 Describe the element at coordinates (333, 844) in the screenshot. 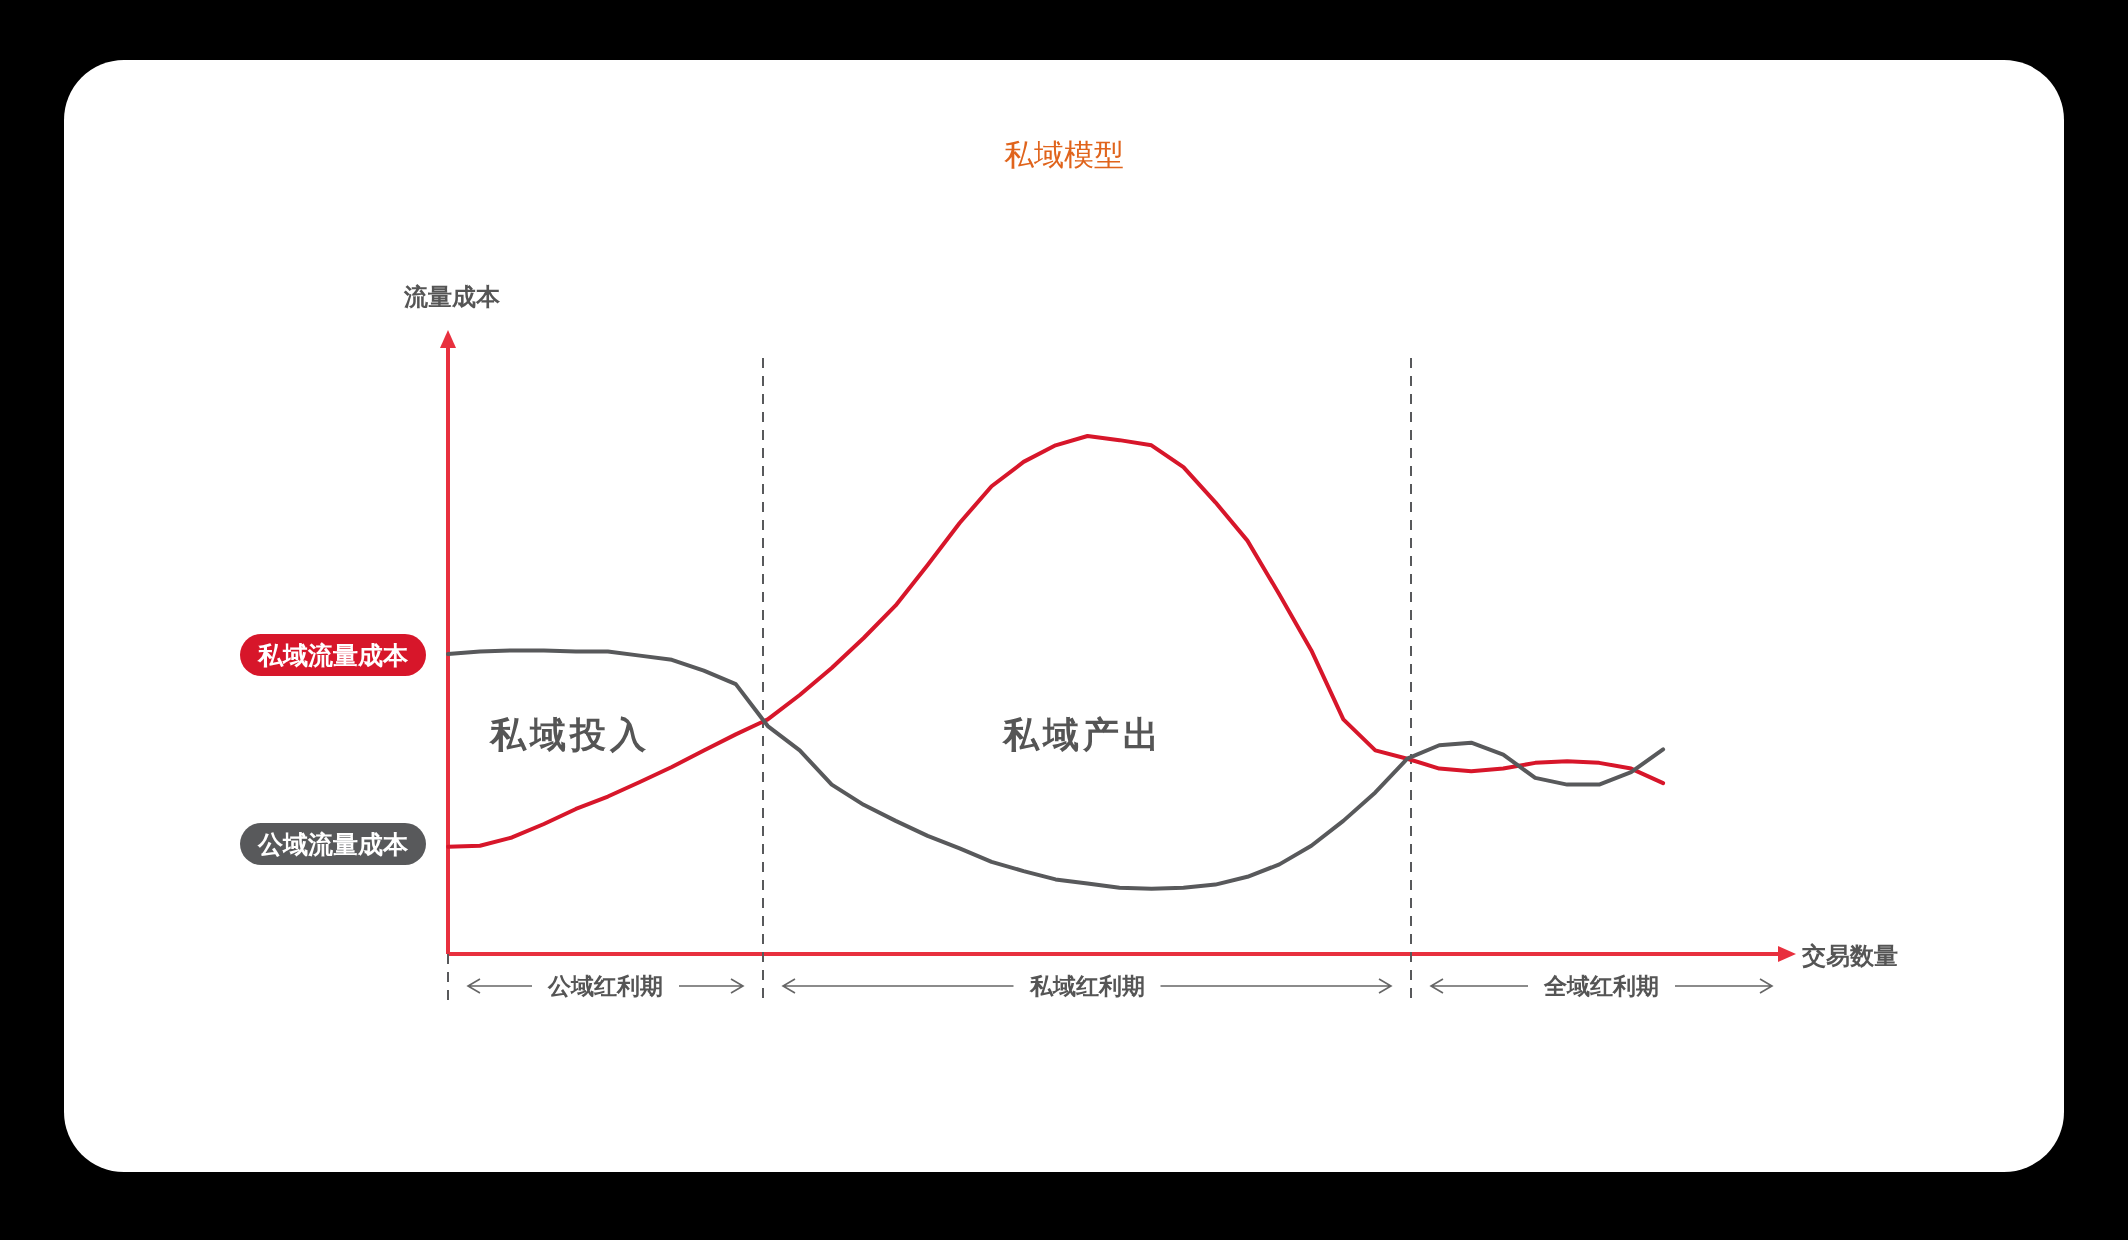

I see `text: 公域流量成本` at that location.